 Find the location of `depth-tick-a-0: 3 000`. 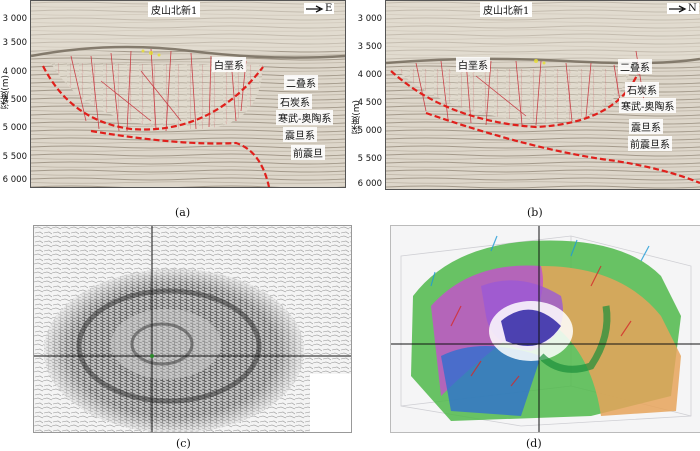

depth-tick-a-0: 3 000 is located at coordinates (14, 19).